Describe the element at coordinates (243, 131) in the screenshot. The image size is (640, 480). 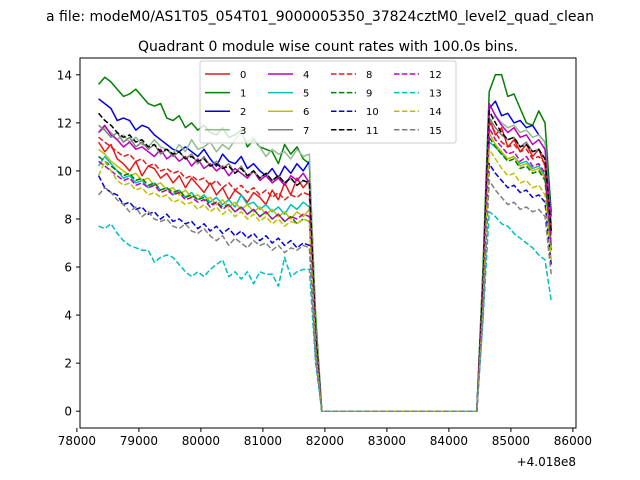
I see `legend-label-3: 3` at that location.